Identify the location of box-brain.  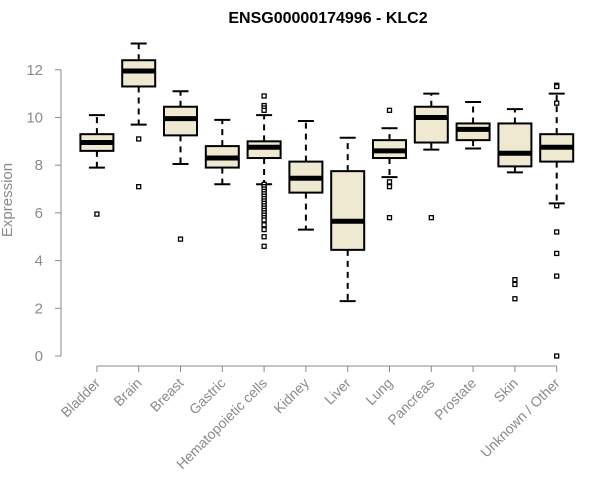
(139, 116).